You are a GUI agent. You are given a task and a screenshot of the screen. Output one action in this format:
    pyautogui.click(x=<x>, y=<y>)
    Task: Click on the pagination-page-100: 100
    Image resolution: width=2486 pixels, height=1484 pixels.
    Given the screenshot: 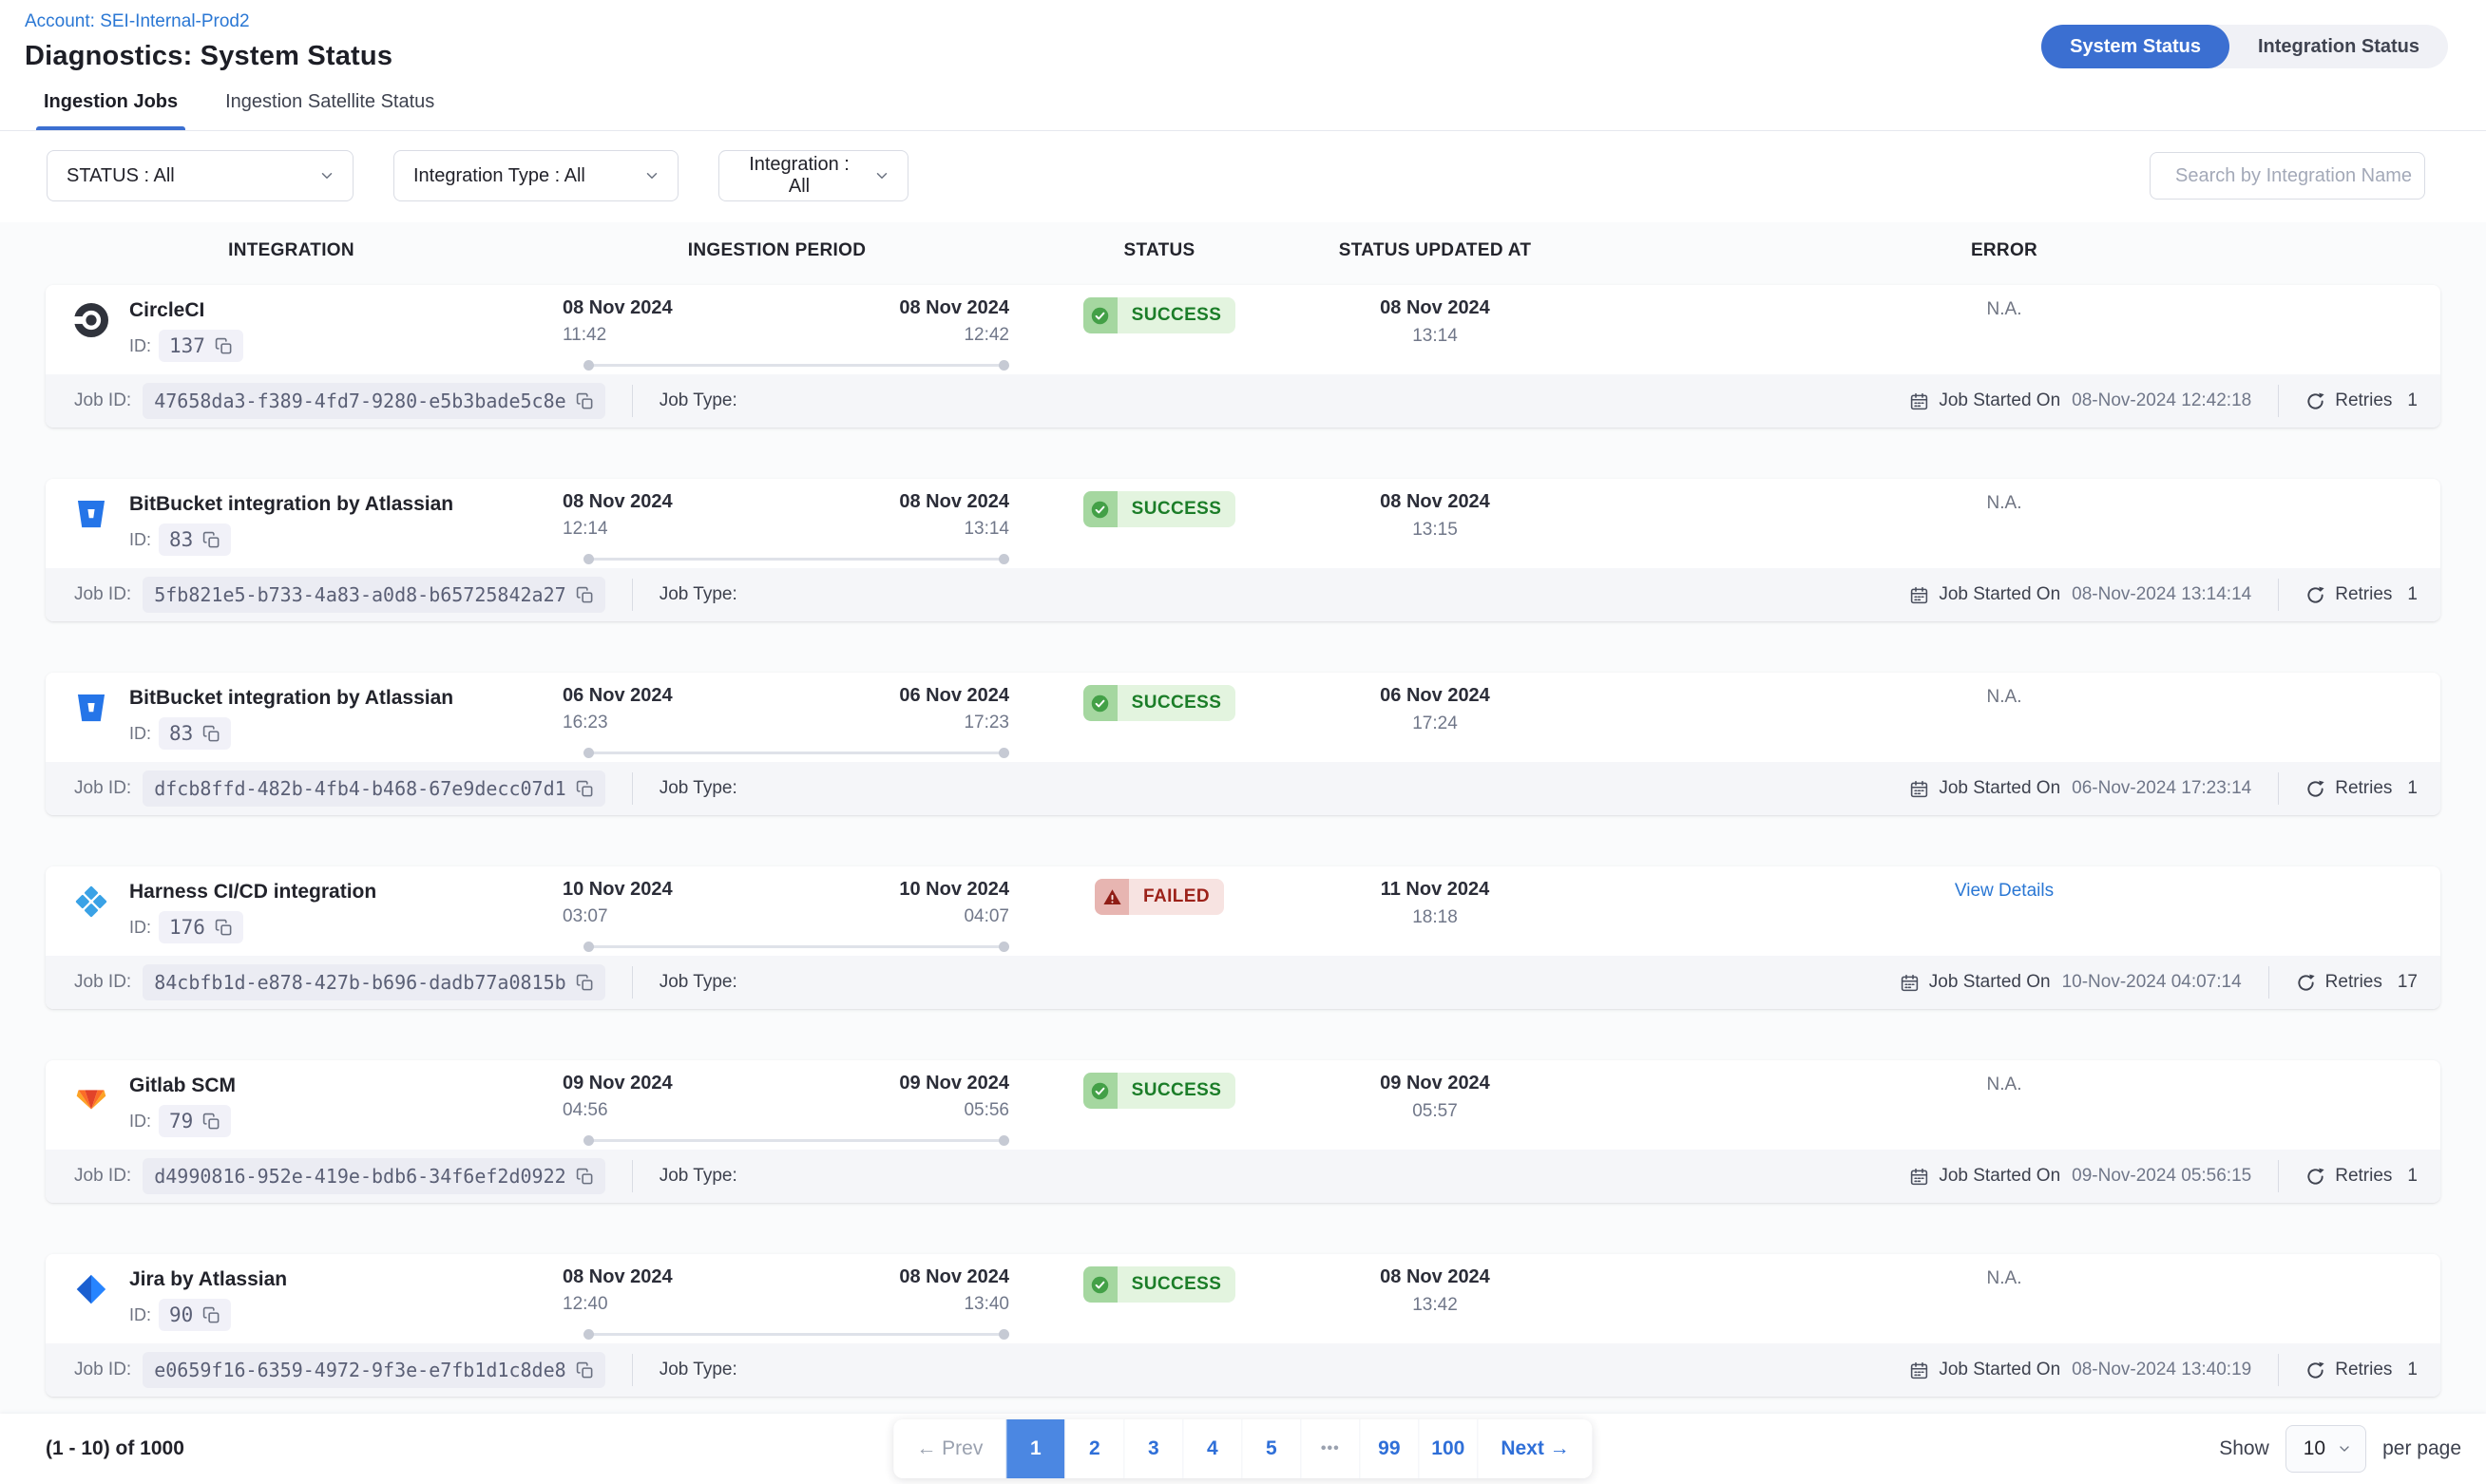 What is the action you would take?
    pyautogui.click(x=1448, y=1448)
    